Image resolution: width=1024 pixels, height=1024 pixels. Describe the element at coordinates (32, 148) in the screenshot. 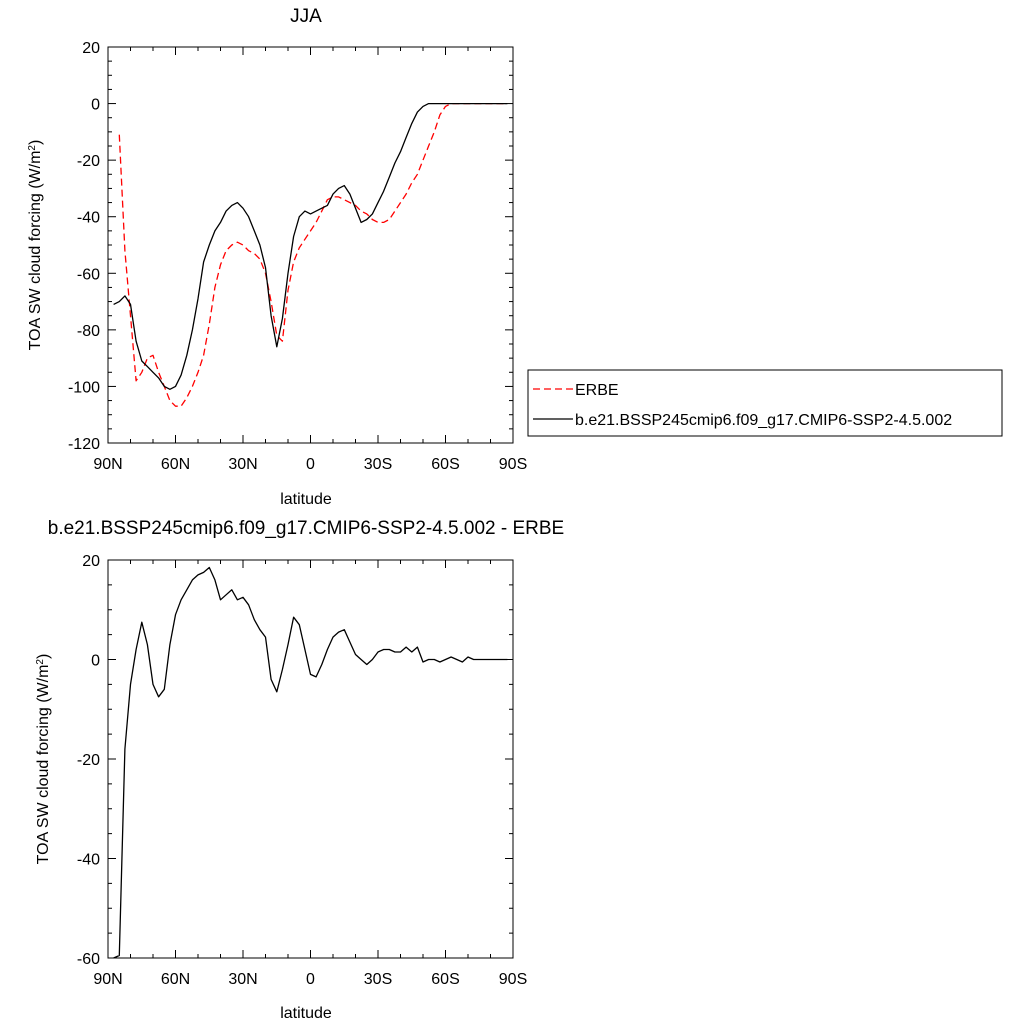

I see `top-y-axis-label-sup: 2` at that location.